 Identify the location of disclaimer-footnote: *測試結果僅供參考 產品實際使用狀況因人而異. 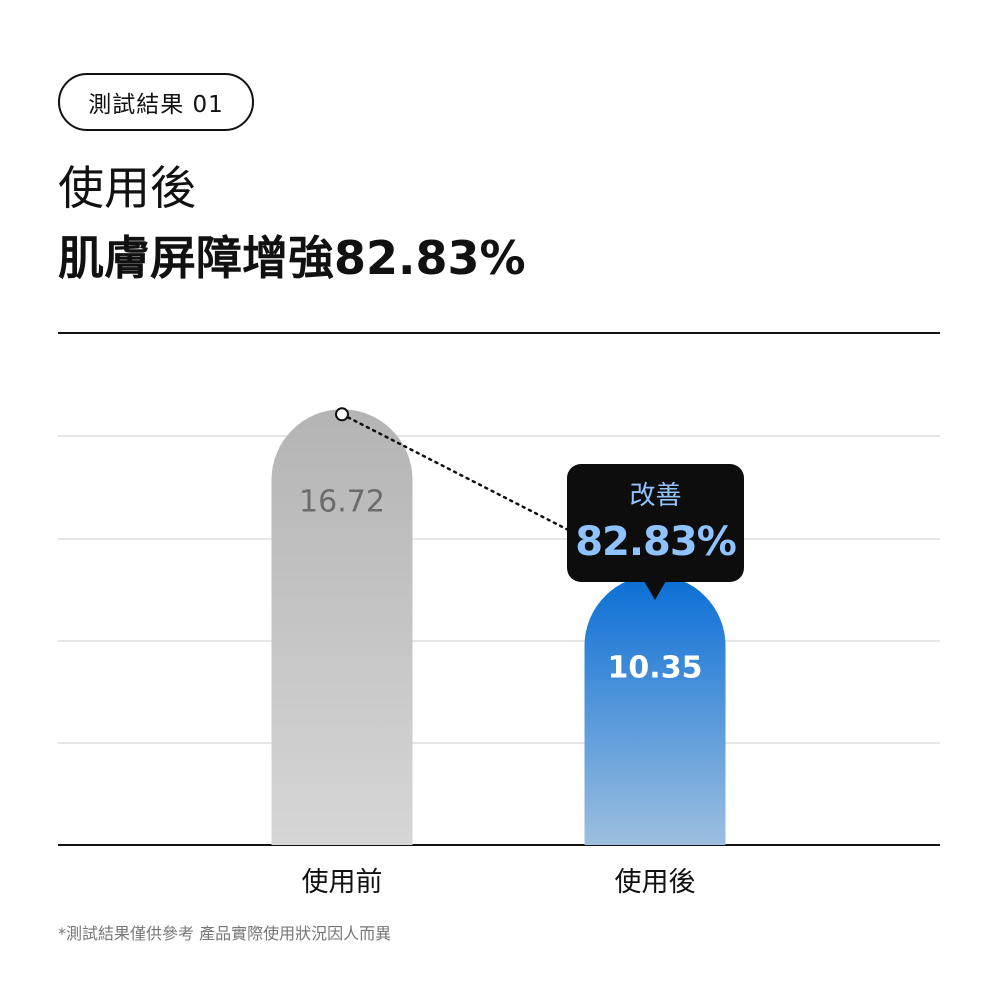
(225, 933).